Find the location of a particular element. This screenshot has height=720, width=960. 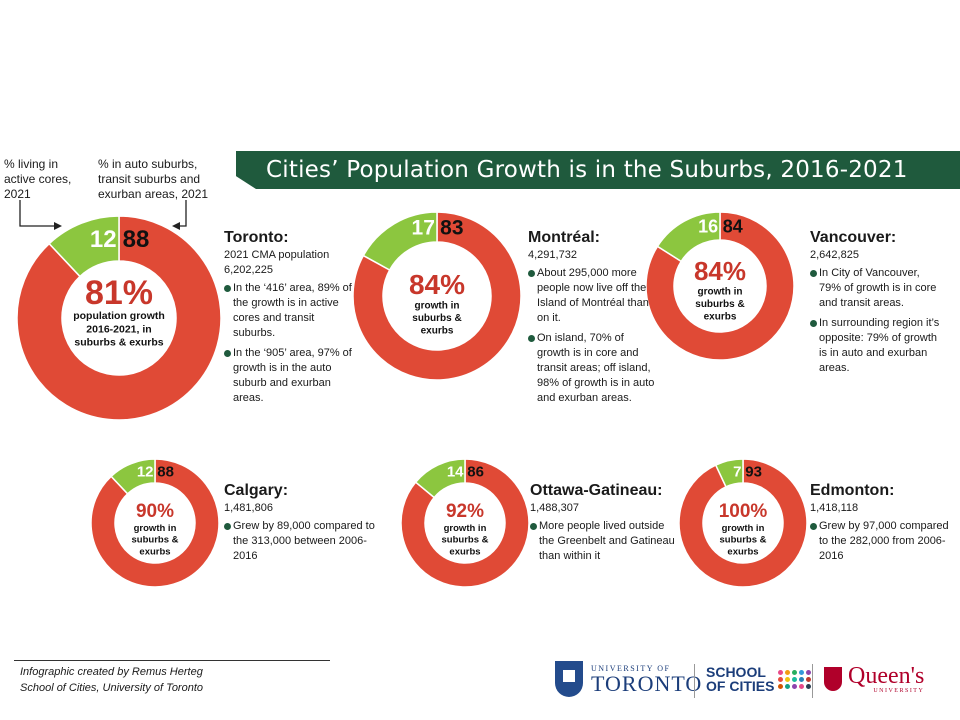

uoft-crest-icon is located at coordinates (569, 679).